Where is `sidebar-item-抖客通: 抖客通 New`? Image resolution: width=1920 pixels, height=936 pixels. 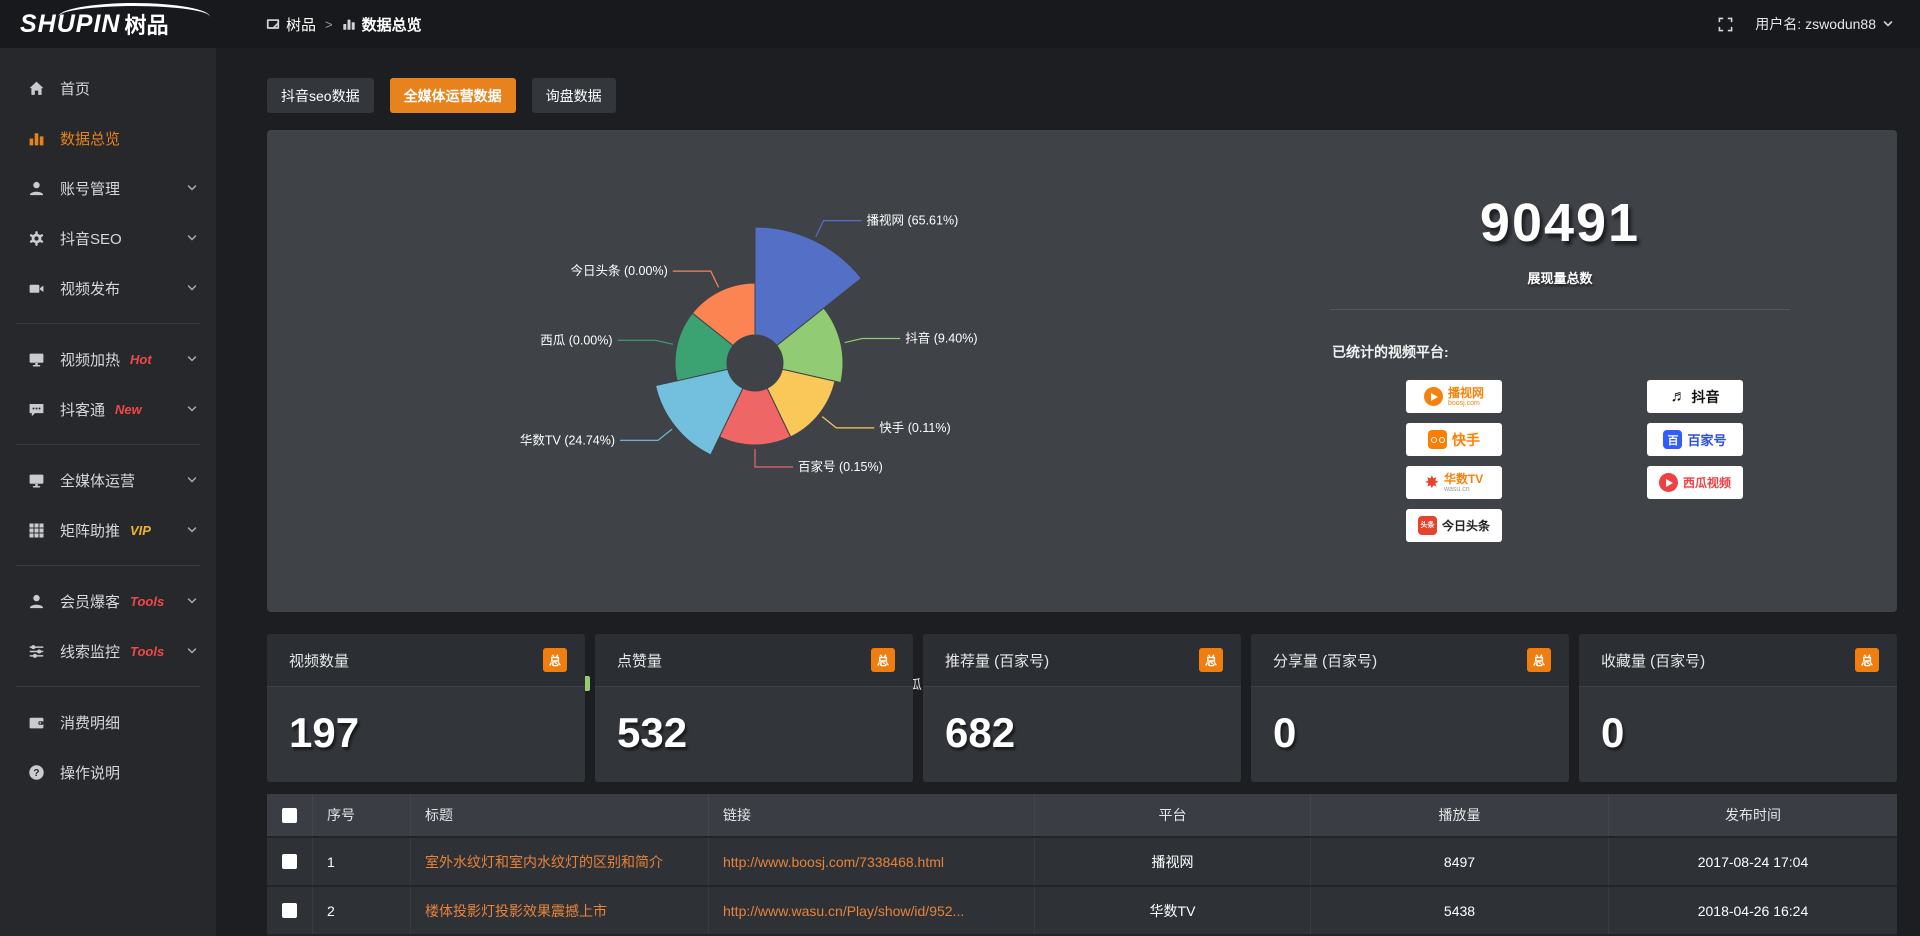
sidebar-item-抖客通: 抖客通 New is located at coordinates (108, 409).